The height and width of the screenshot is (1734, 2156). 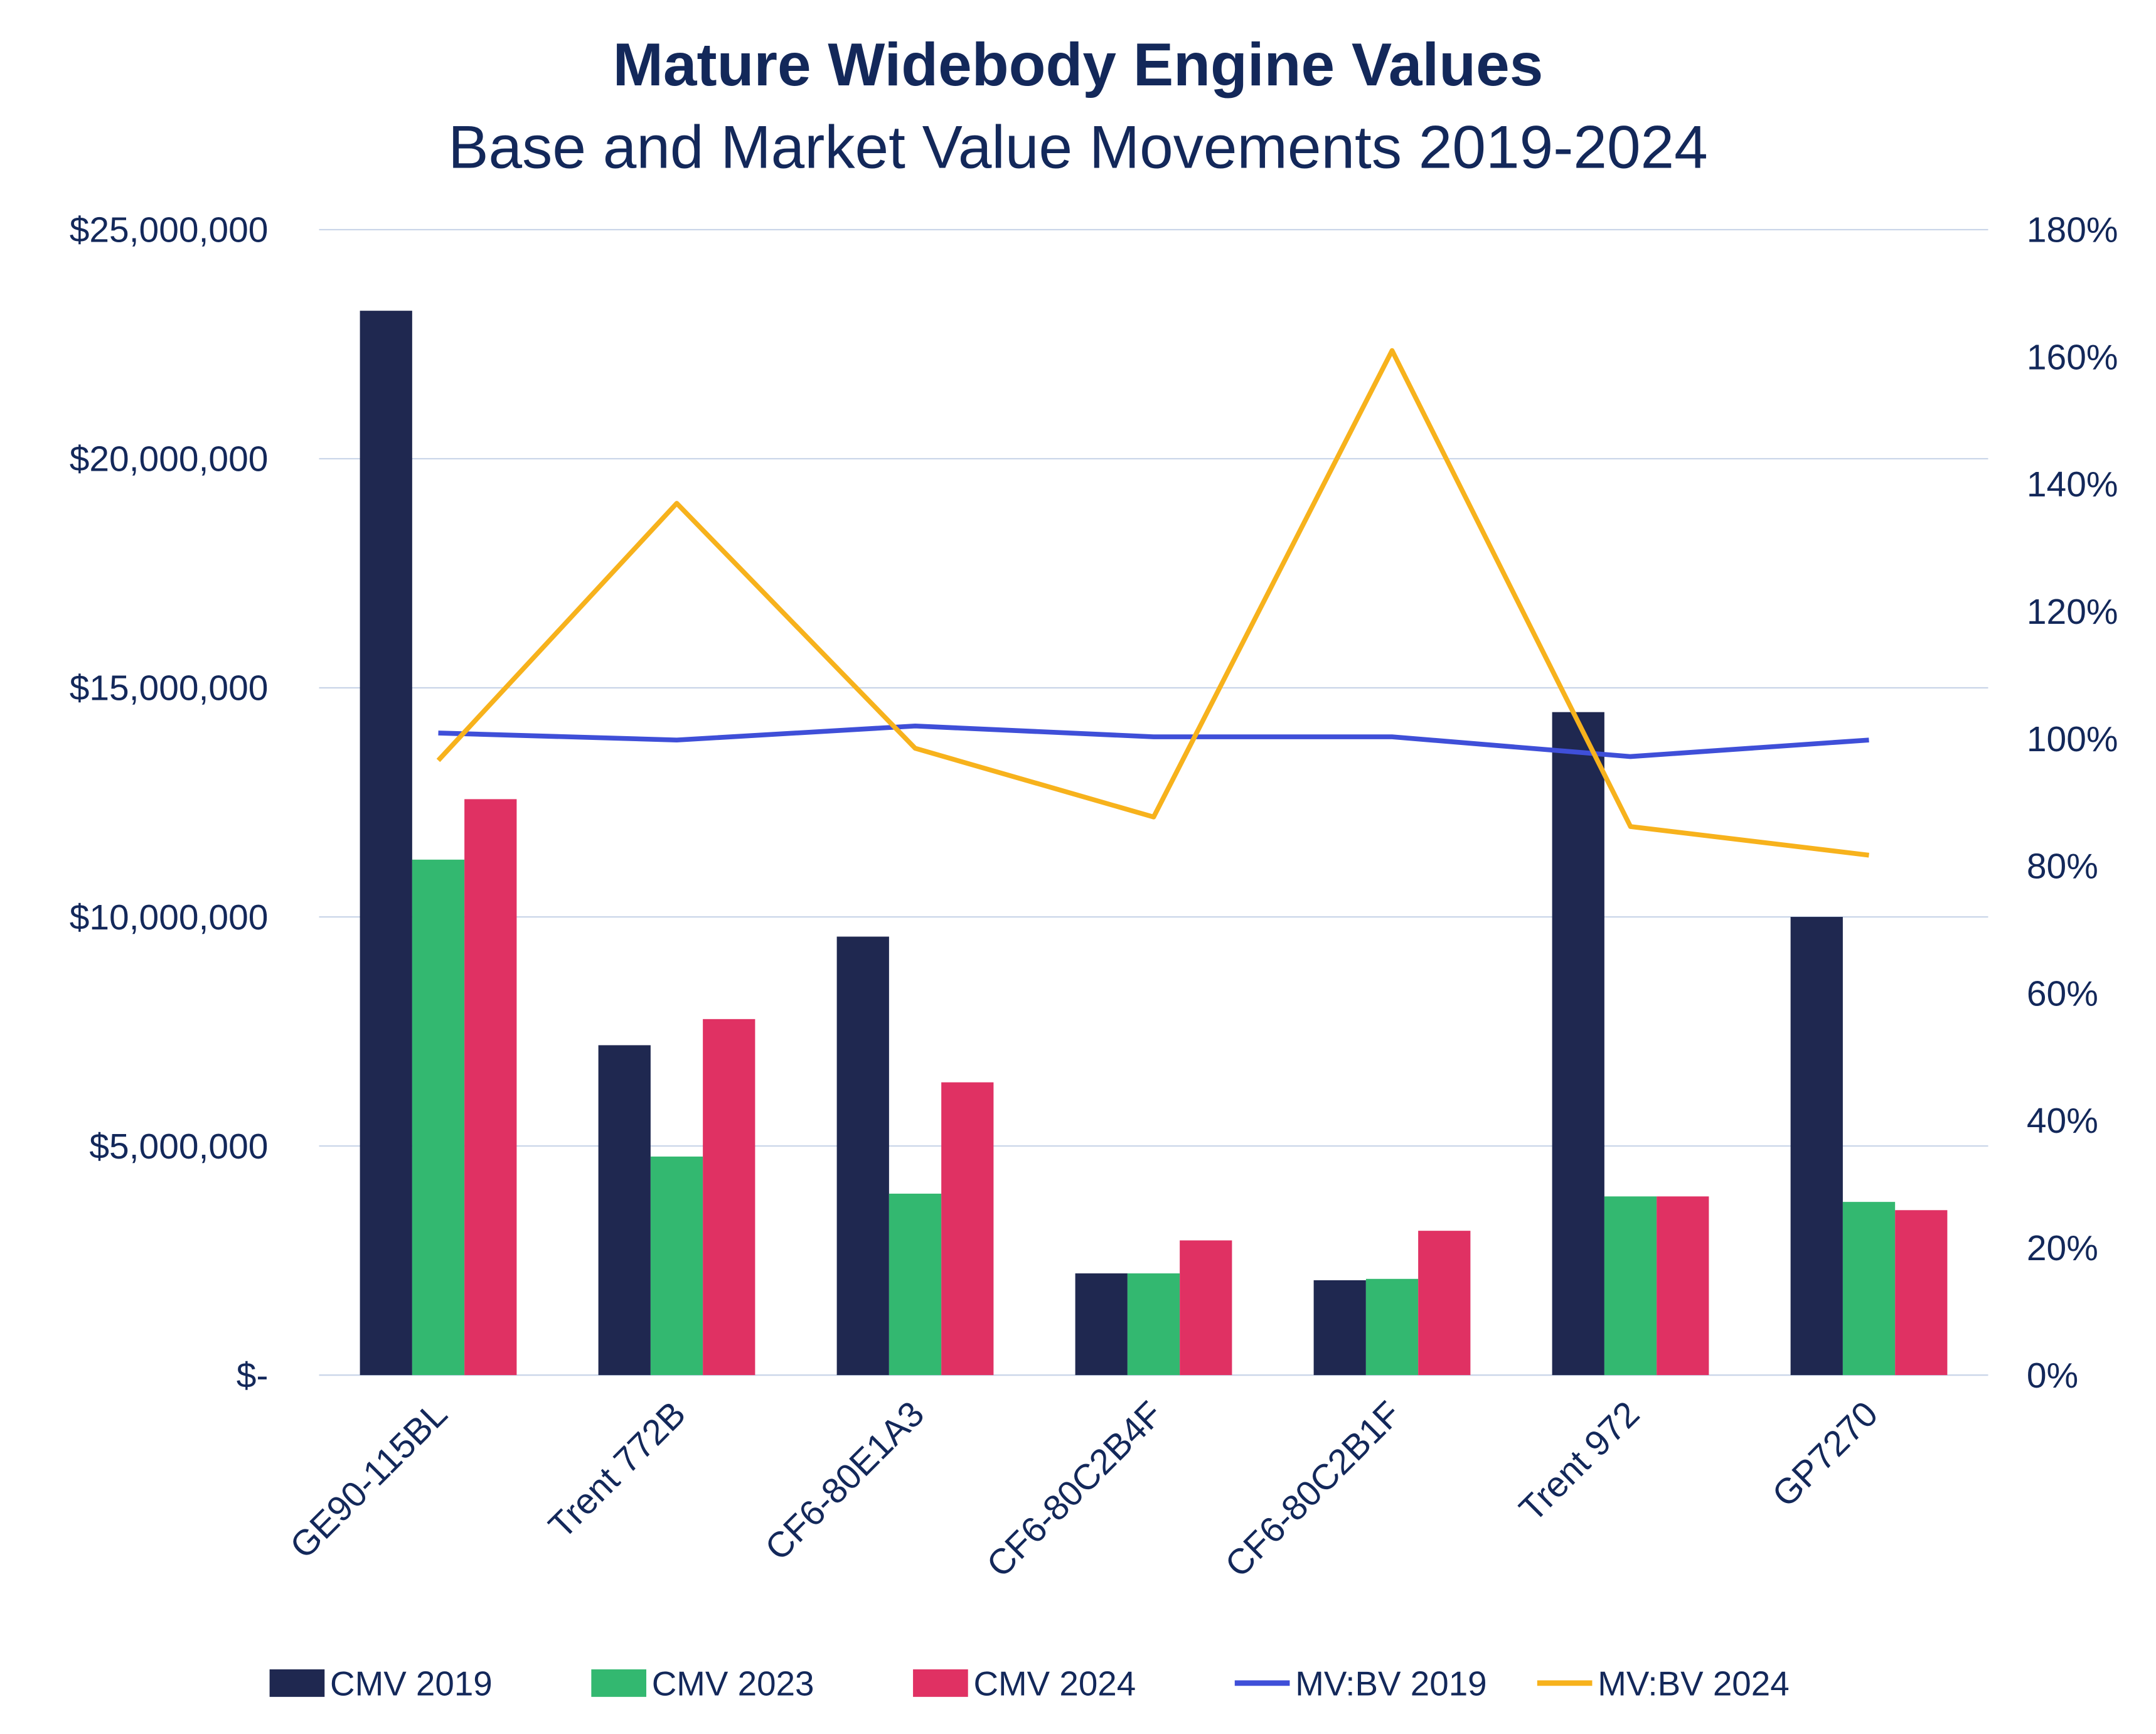 What do you see at coordinates (2062, 1121) in the screenshot?
I see `right-tick-label: 40%` at bounding box center [2062, 1121].